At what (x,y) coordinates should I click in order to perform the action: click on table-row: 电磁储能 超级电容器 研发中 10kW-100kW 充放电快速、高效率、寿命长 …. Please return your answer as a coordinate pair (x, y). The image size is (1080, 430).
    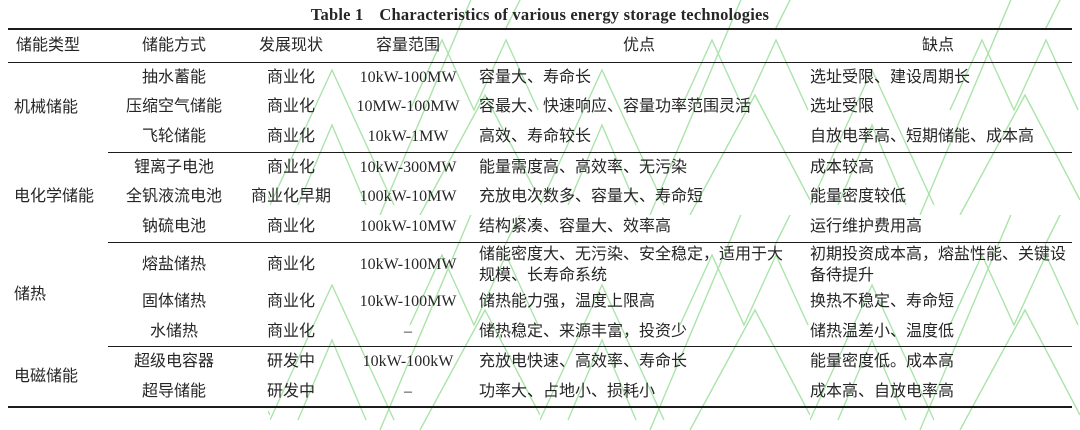
    Looking at the image, I should click on (540, 365).